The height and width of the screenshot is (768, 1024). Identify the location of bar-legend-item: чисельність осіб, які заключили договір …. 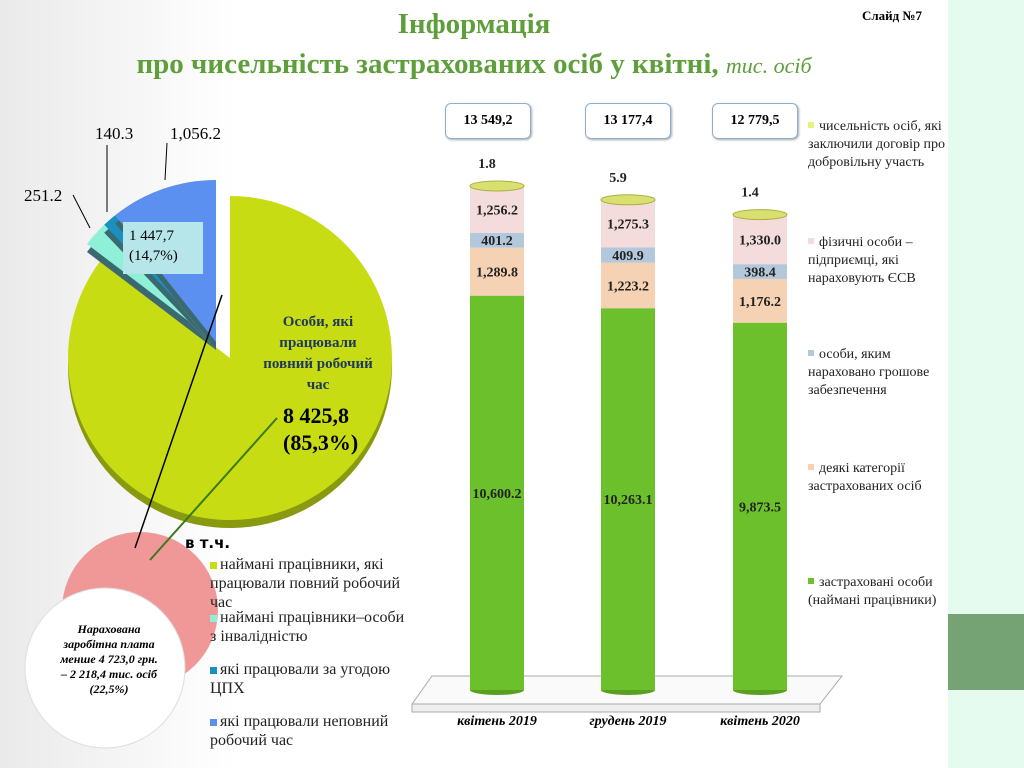
(876, 144).